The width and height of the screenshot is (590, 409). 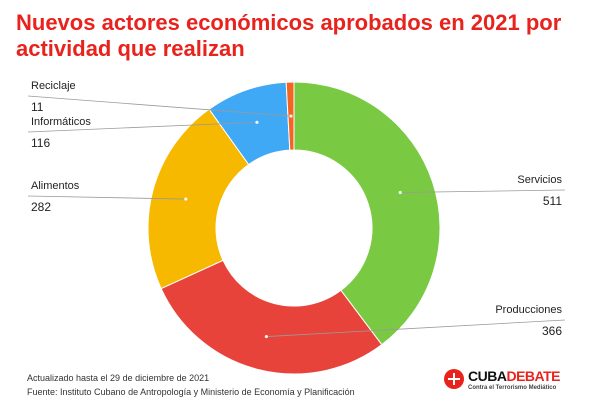 What do you see at coordinates (512, 388) in the screenshot?
I see `brand-tagline: Contra el Terrorismo Mediático` at bounding box center [512, 388].